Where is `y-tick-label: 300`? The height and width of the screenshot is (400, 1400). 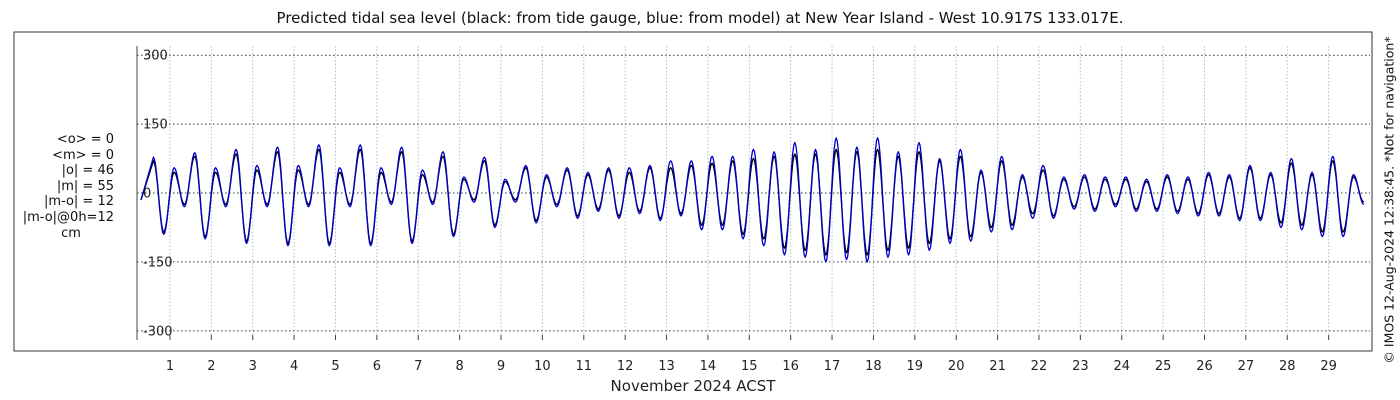
y-tick-label: 300 is located at coordinates (155, 56).